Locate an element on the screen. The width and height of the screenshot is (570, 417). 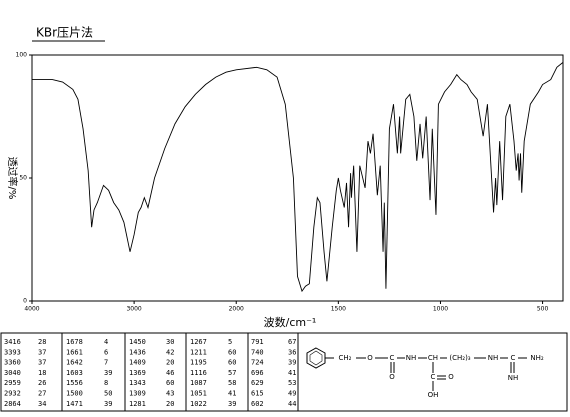
peak-wavenumber: 1471 is located at coordinates (74, 404).